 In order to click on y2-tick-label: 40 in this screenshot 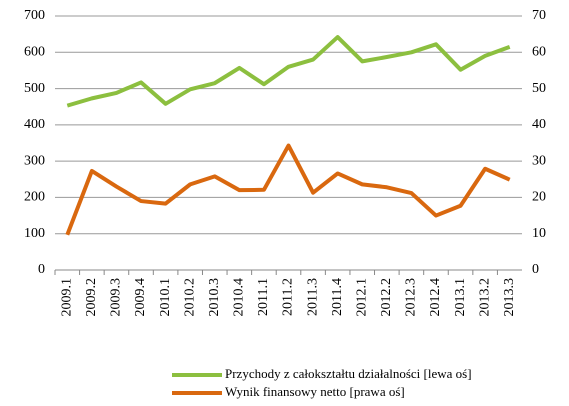, I will do `click(539, 124)`.